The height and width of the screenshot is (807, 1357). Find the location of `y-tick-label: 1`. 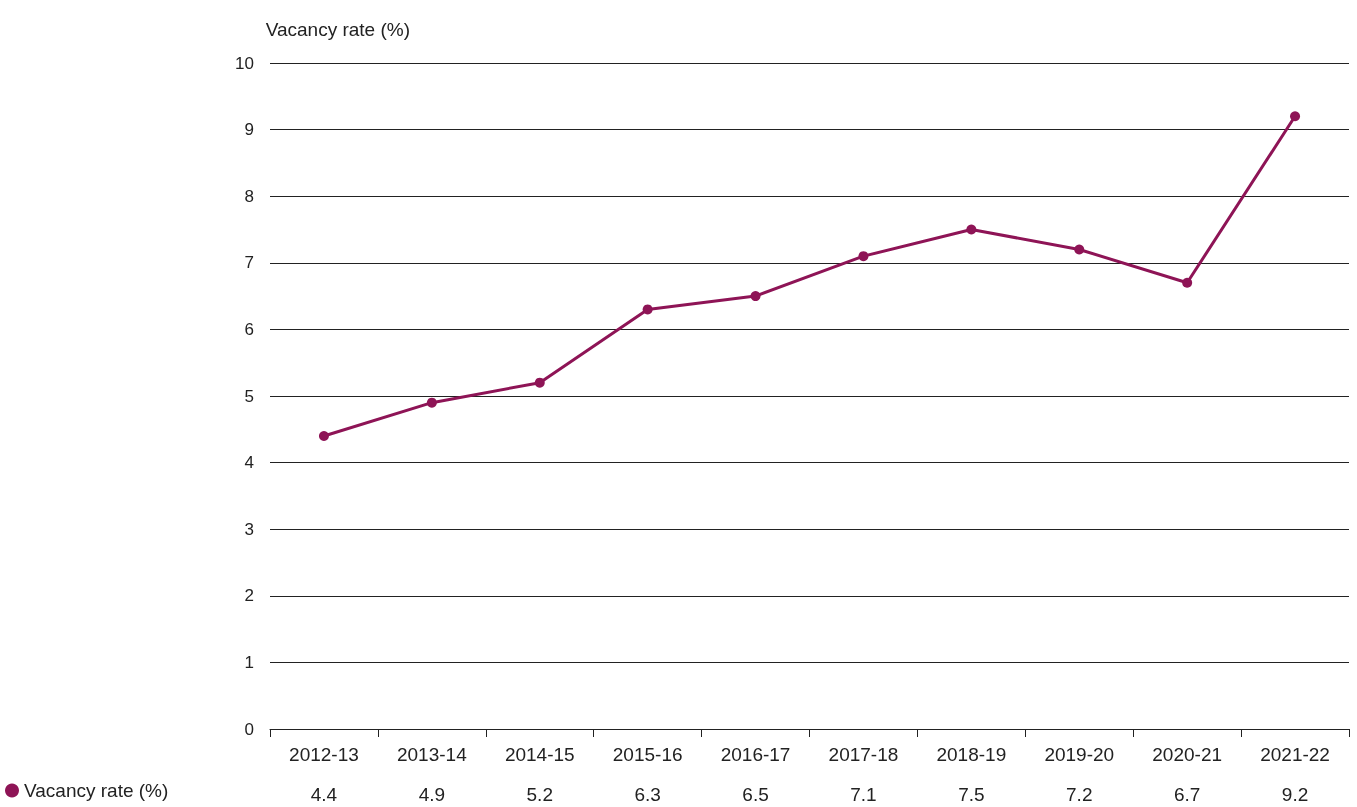

y-tick-label: 1 is located at coordinates (249, 662).